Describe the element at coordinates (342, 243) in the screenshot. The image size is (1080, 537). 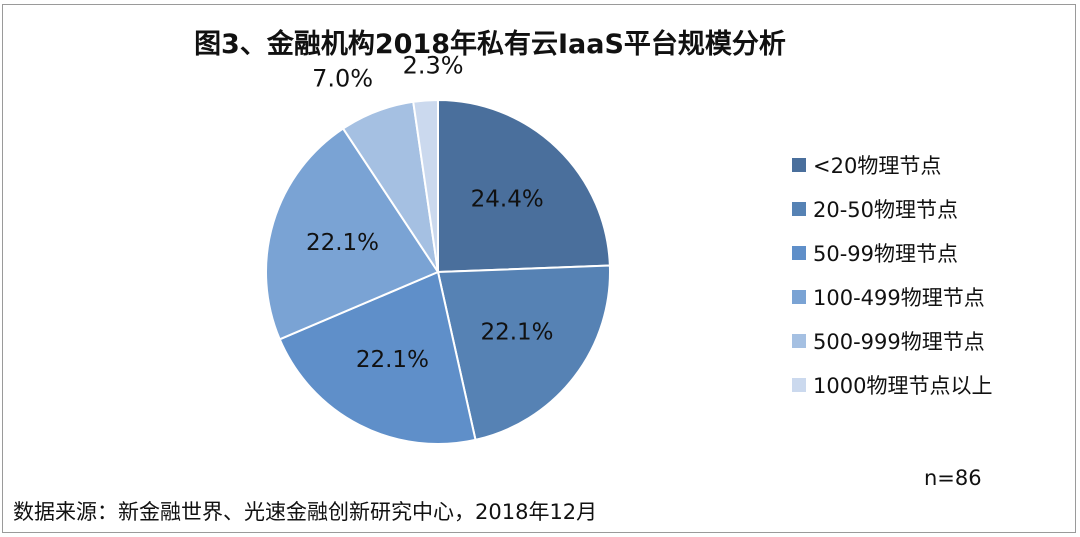
I see `data-label-100-499: 22.1%` at that location.